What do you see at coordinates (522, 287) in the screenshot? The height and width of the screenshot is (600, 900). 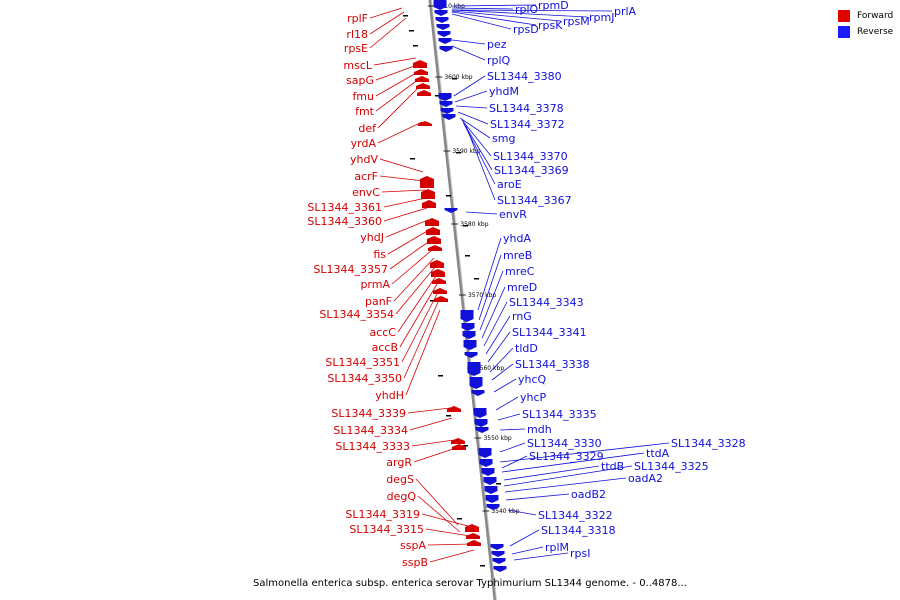 I see `reverse-gene-label: mreD` at bounding box center [522, 287].